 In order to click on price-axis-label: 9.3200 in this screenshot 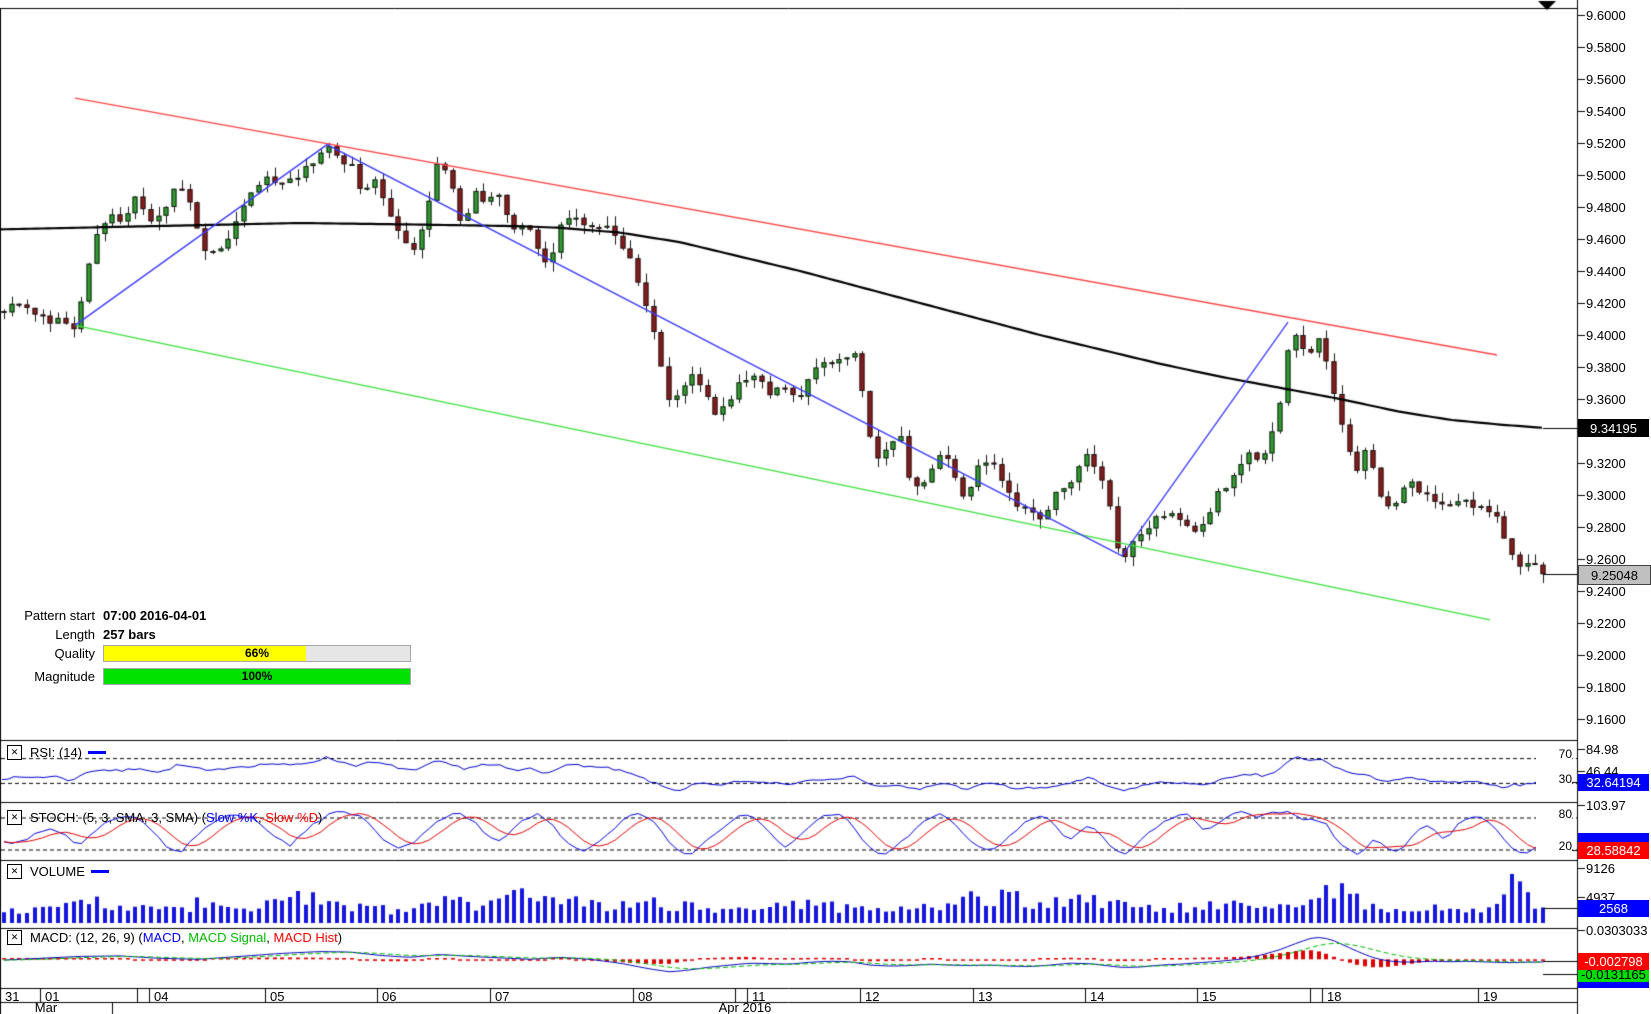, I will do `click(1606, 463)`.